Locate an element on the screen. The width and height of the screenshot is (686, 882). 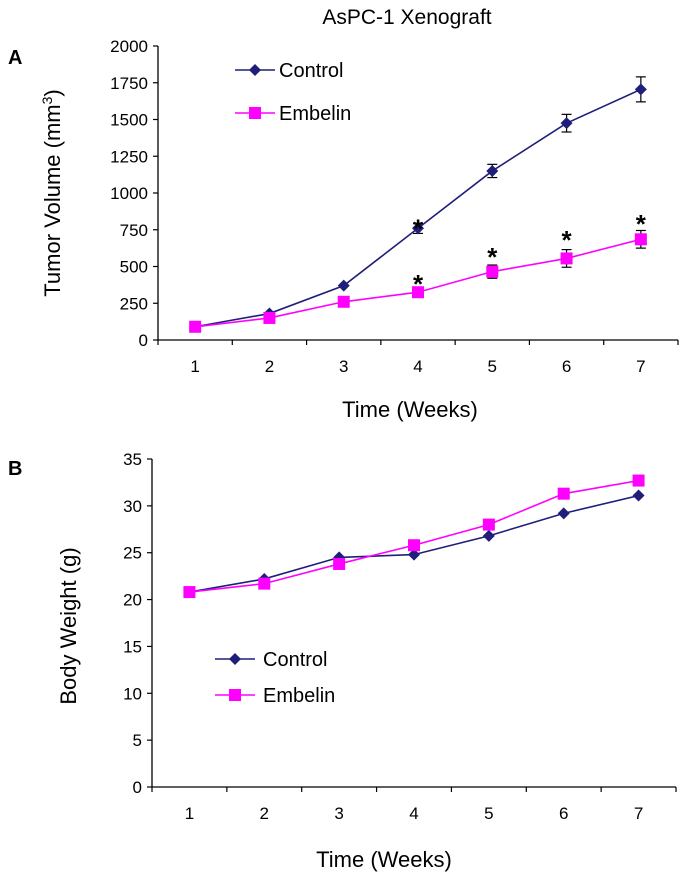
chart-a-title: AsPC-1 Xenograft is located at coordinates (406, 17).